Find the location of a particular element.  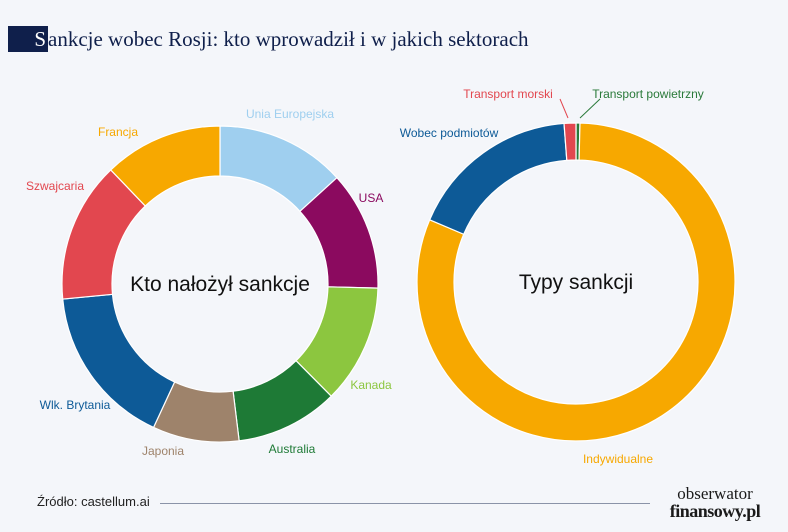

brand-logo: obserwator finansowy.pl is located at coordinates (715, 505).